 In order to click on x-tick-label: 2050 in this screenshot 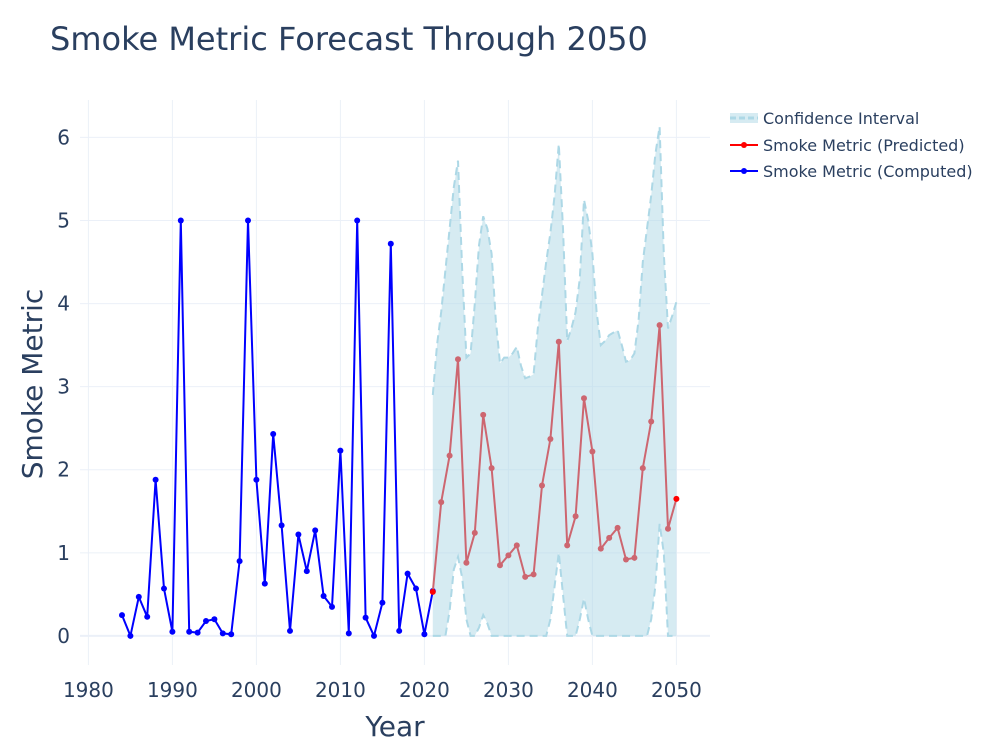, I will do `click(676, 690)`.